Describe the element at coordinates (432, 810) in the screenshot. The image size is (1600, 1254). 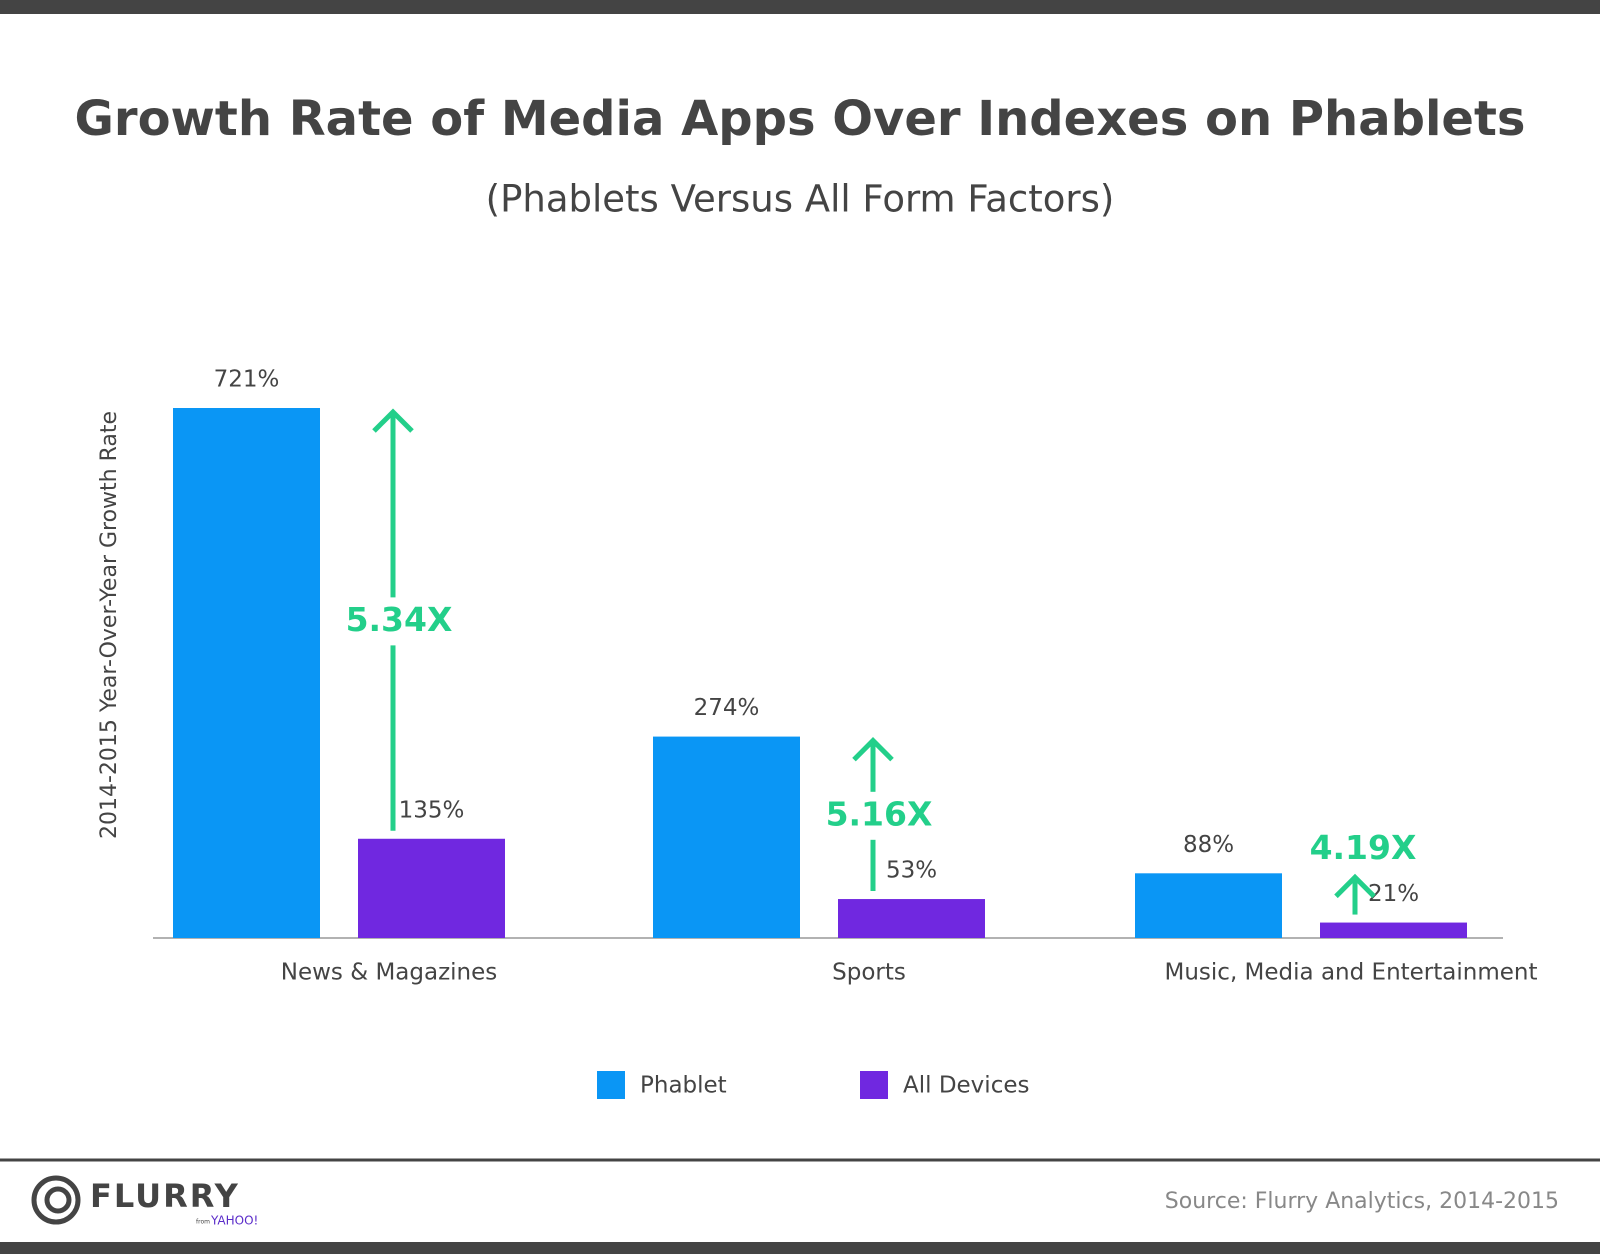
I see `value-label: 135%` at that location.